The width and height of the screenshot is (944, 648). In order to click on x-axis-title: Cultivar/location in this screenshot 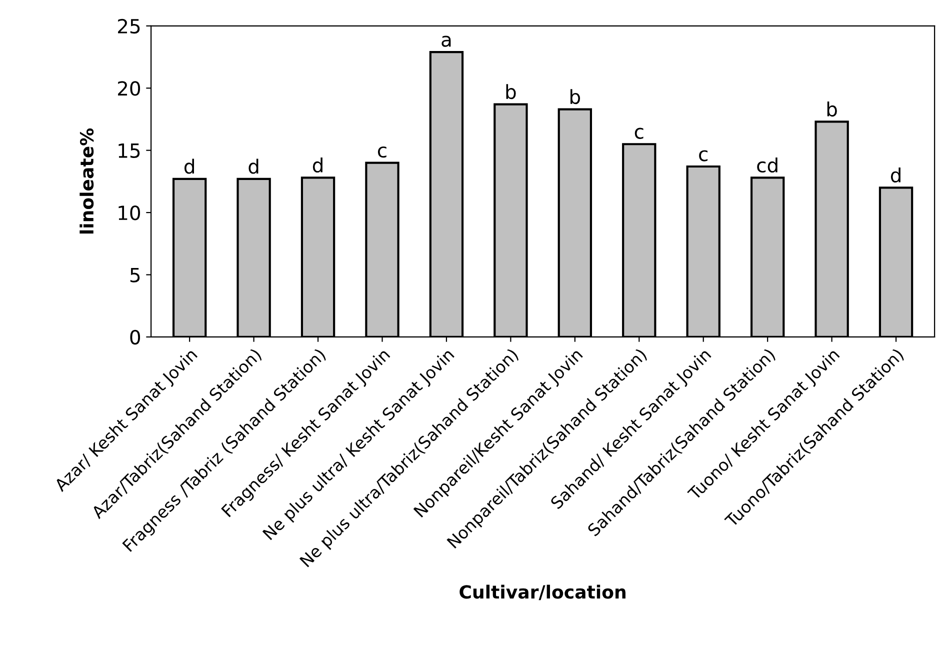, I will do `click(543, 592)`.